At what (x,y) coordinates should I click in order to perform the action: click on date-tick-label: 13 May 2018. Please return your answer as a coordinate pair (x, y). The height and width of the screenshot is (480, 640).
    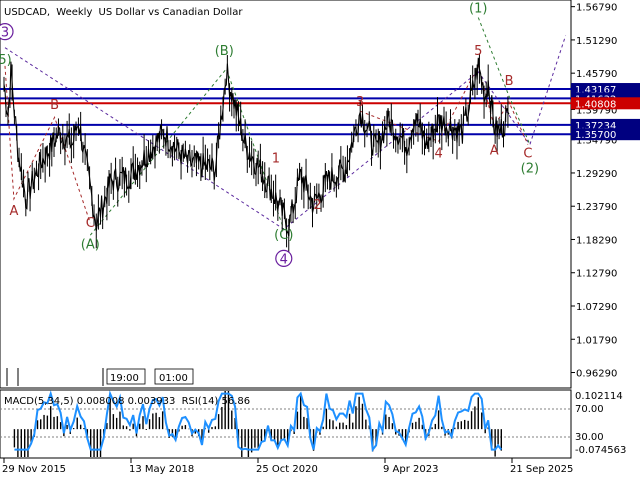
    Looking at the image, I should click on (161, 469).